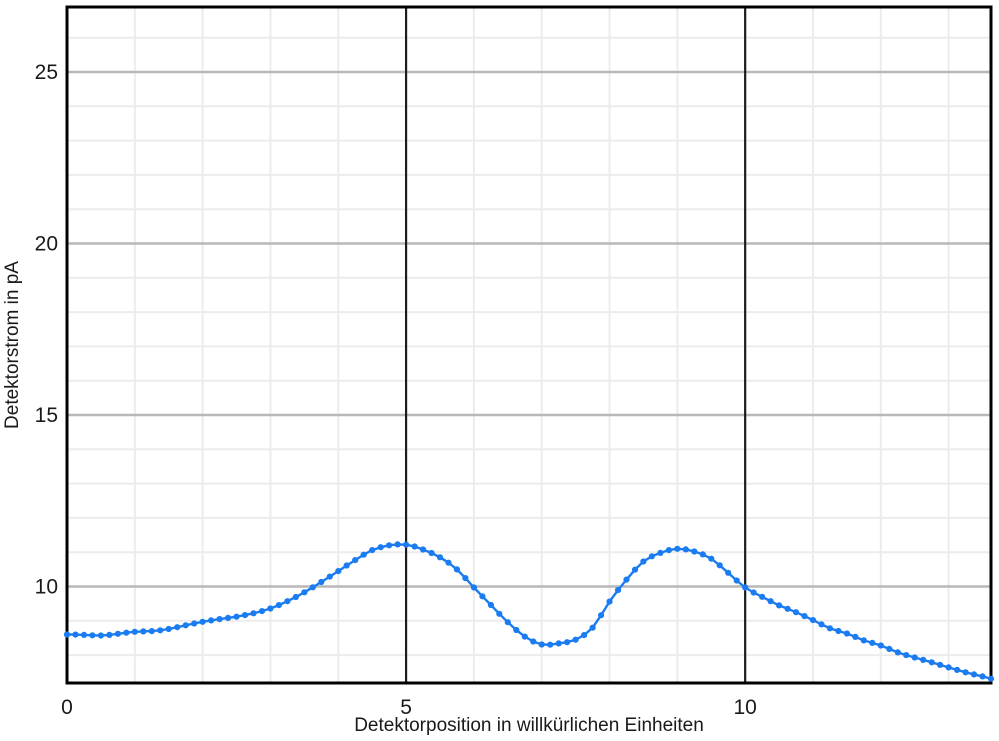 The height and width of the screenshot is (741, 999). Describe the element at coordinates (46, 72) in the screenshot. I see `y-tick-25: 25` at that location.